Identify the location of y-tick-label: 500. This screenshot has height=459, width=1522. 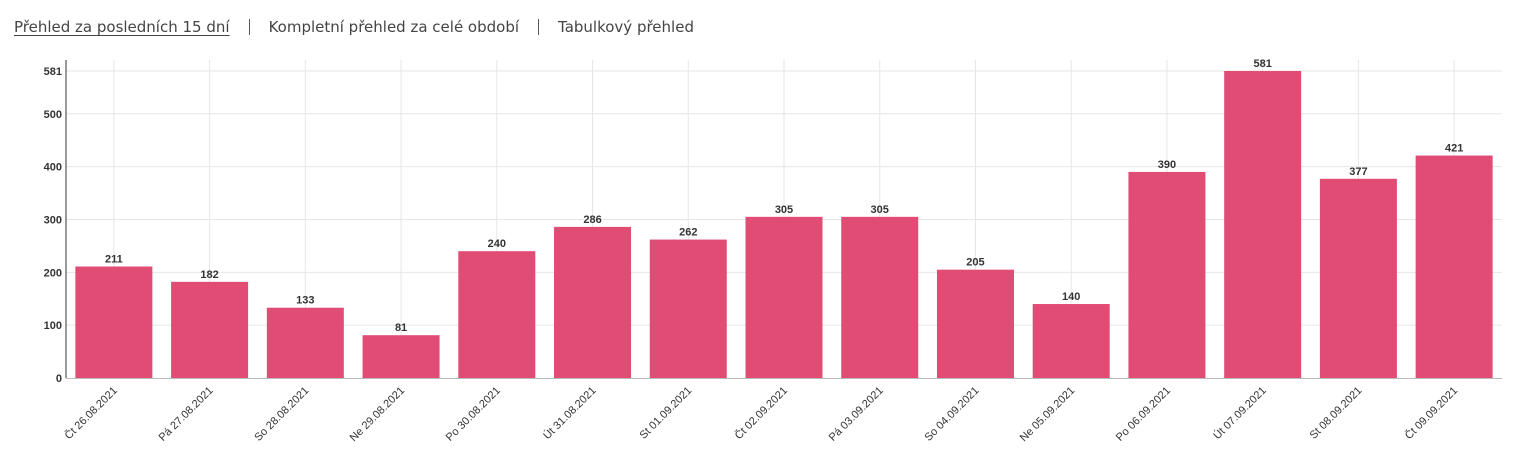
(53, 115).